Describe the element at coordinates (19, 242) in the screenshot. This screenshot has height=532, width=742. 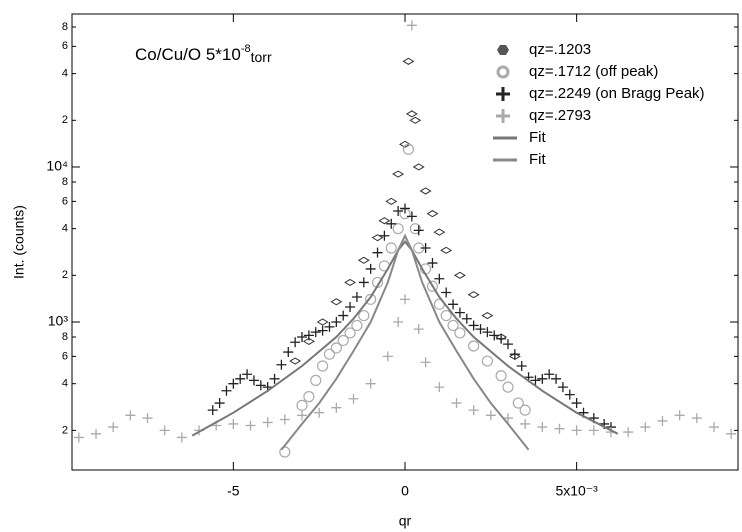
I see `y-axis-label: Int. (counts)` at that location.